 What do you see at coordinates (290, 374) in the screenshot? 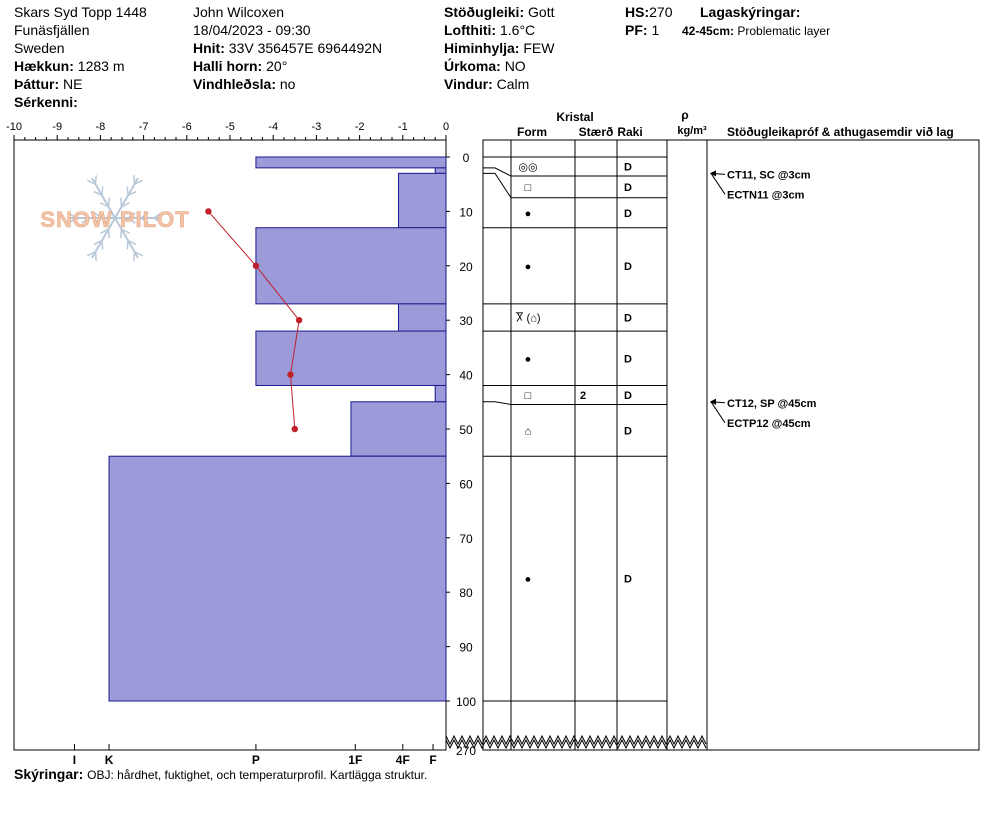
I see `temperature-point` at bounding box center [290, 374].